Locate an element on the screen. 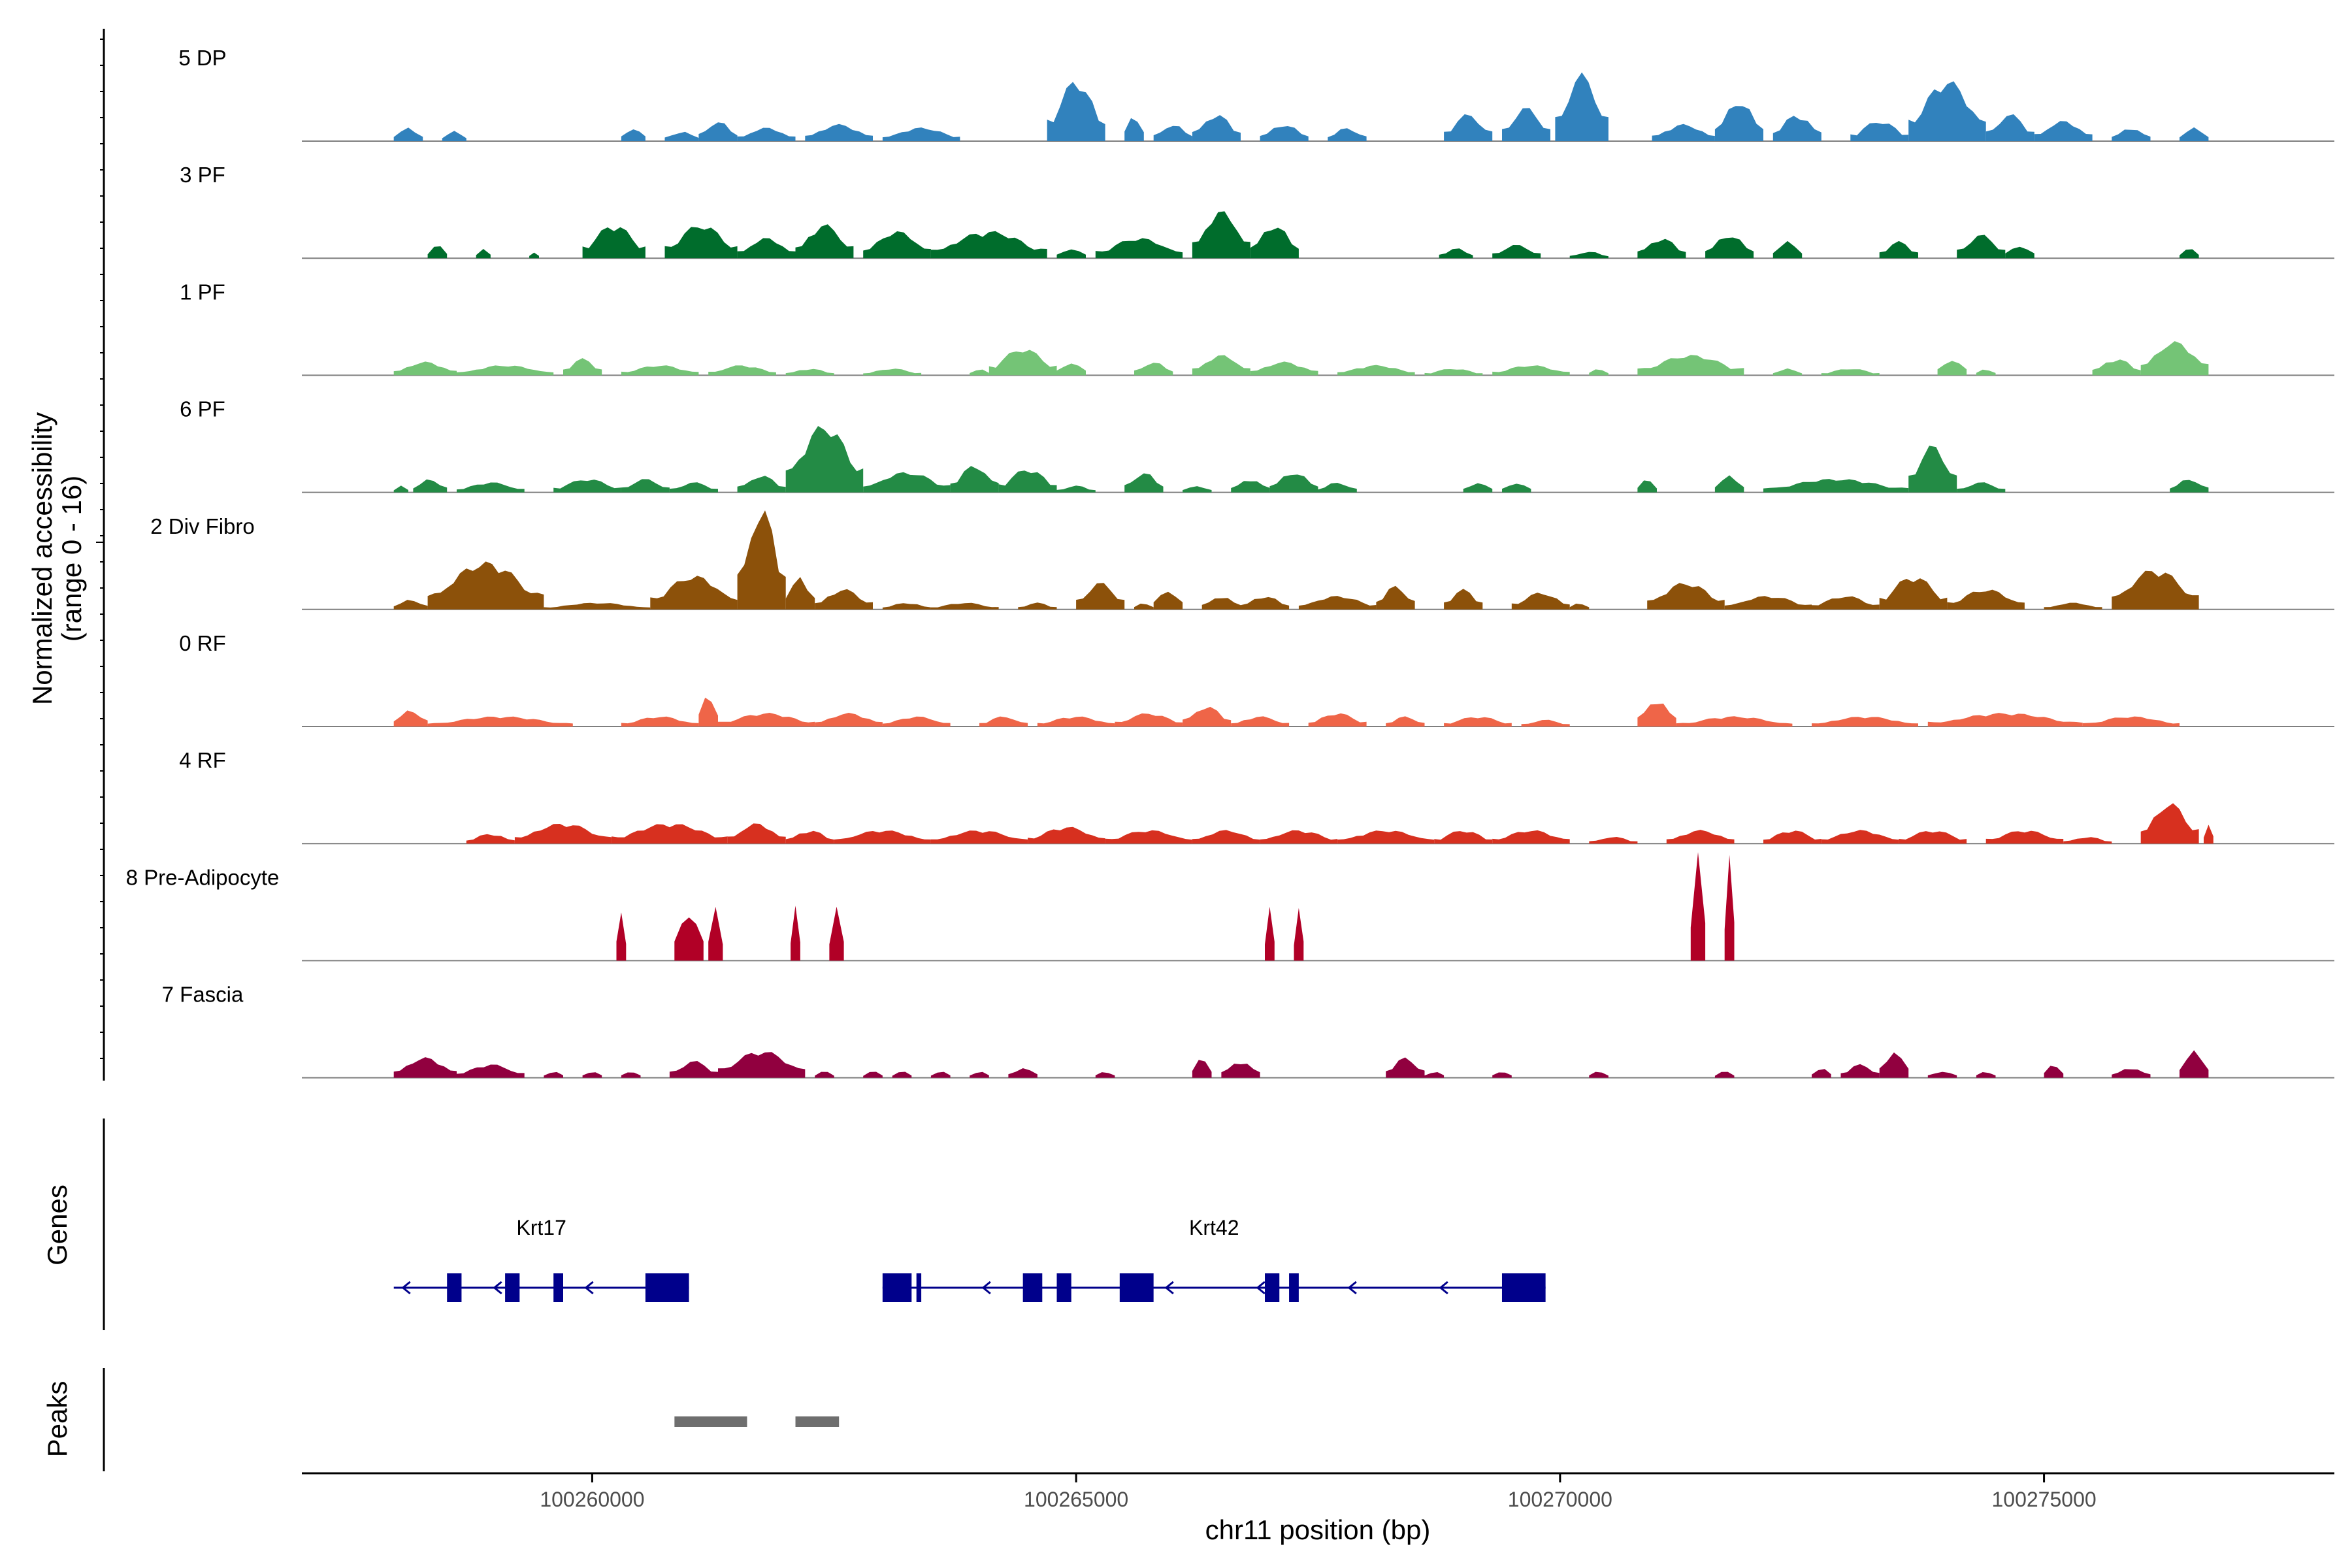 This screenshot has height=1568, width=2352. peak-bar is located at coordinates (817, 1421).